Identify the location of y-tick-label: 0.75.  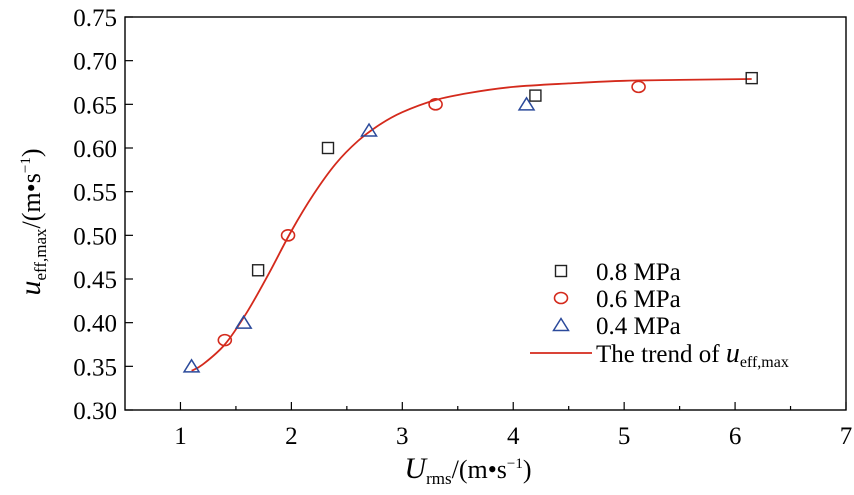
(95, 18).